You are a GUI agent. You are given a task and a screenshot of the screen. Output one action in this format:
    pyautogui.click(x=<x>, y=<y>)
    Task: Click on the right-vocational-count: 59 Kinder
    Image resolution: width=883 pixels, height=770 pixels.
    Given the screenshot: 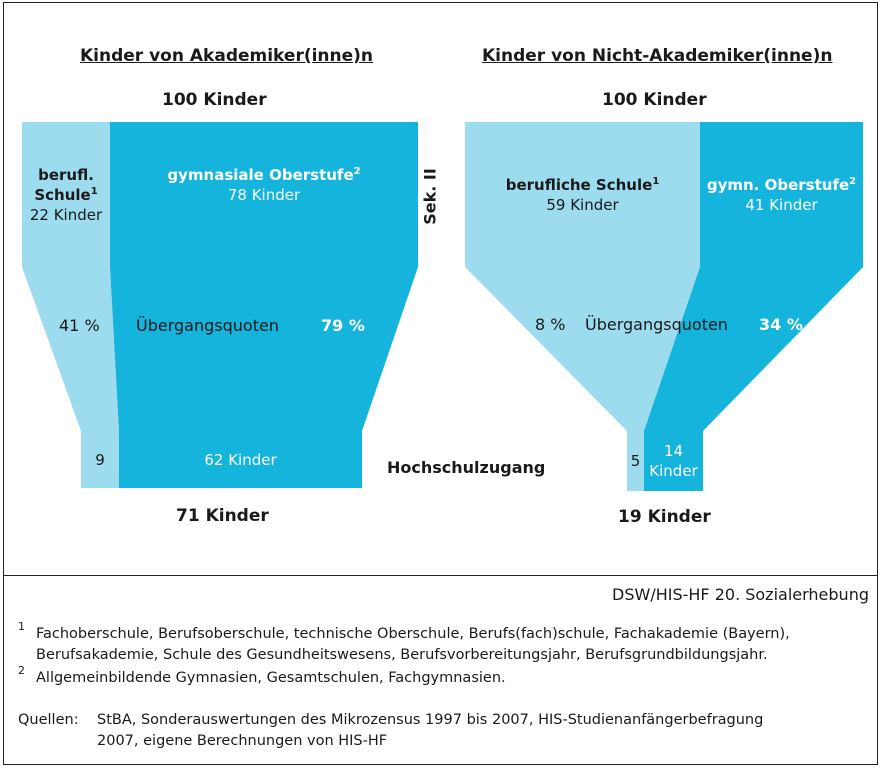 What is the action you would take?
    pyautogui.click(x=582, y=204)
    